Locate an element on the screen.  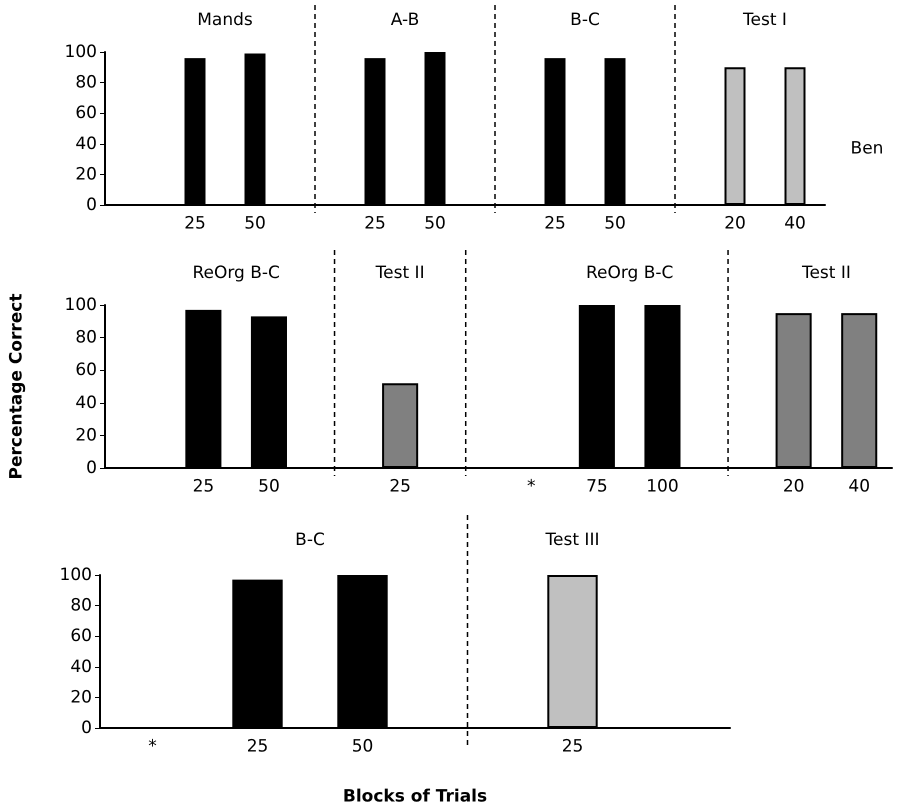
text: Test III is located at coordinates (572, 540).